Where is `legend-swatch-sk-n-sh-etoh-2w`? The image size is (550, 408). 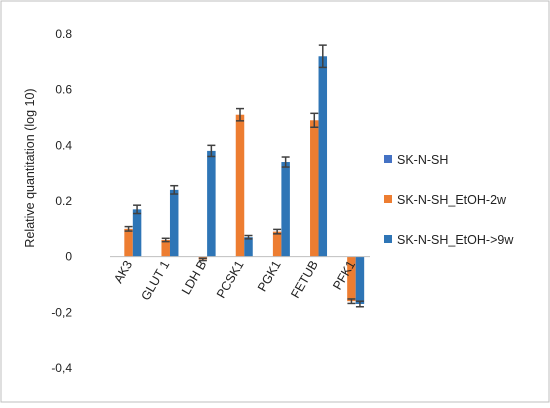
legend-swatch-sk-n-sh-etoh-2w is located at coordinates (388, 199).